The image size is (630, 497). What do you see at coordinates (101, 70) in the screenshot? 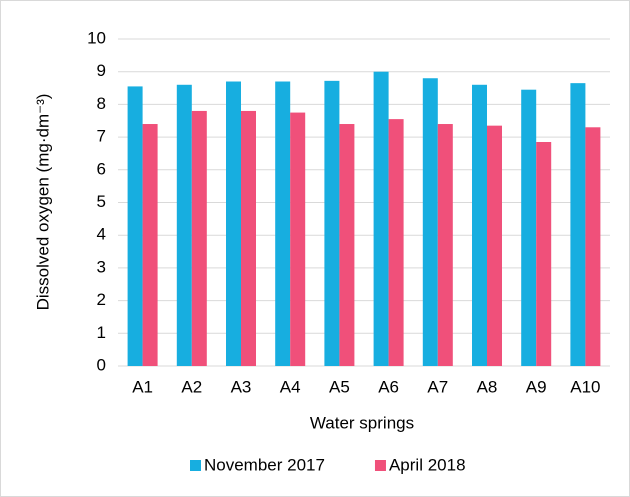
I see `y-tick-label: 9` at bounding box center [101, 70].